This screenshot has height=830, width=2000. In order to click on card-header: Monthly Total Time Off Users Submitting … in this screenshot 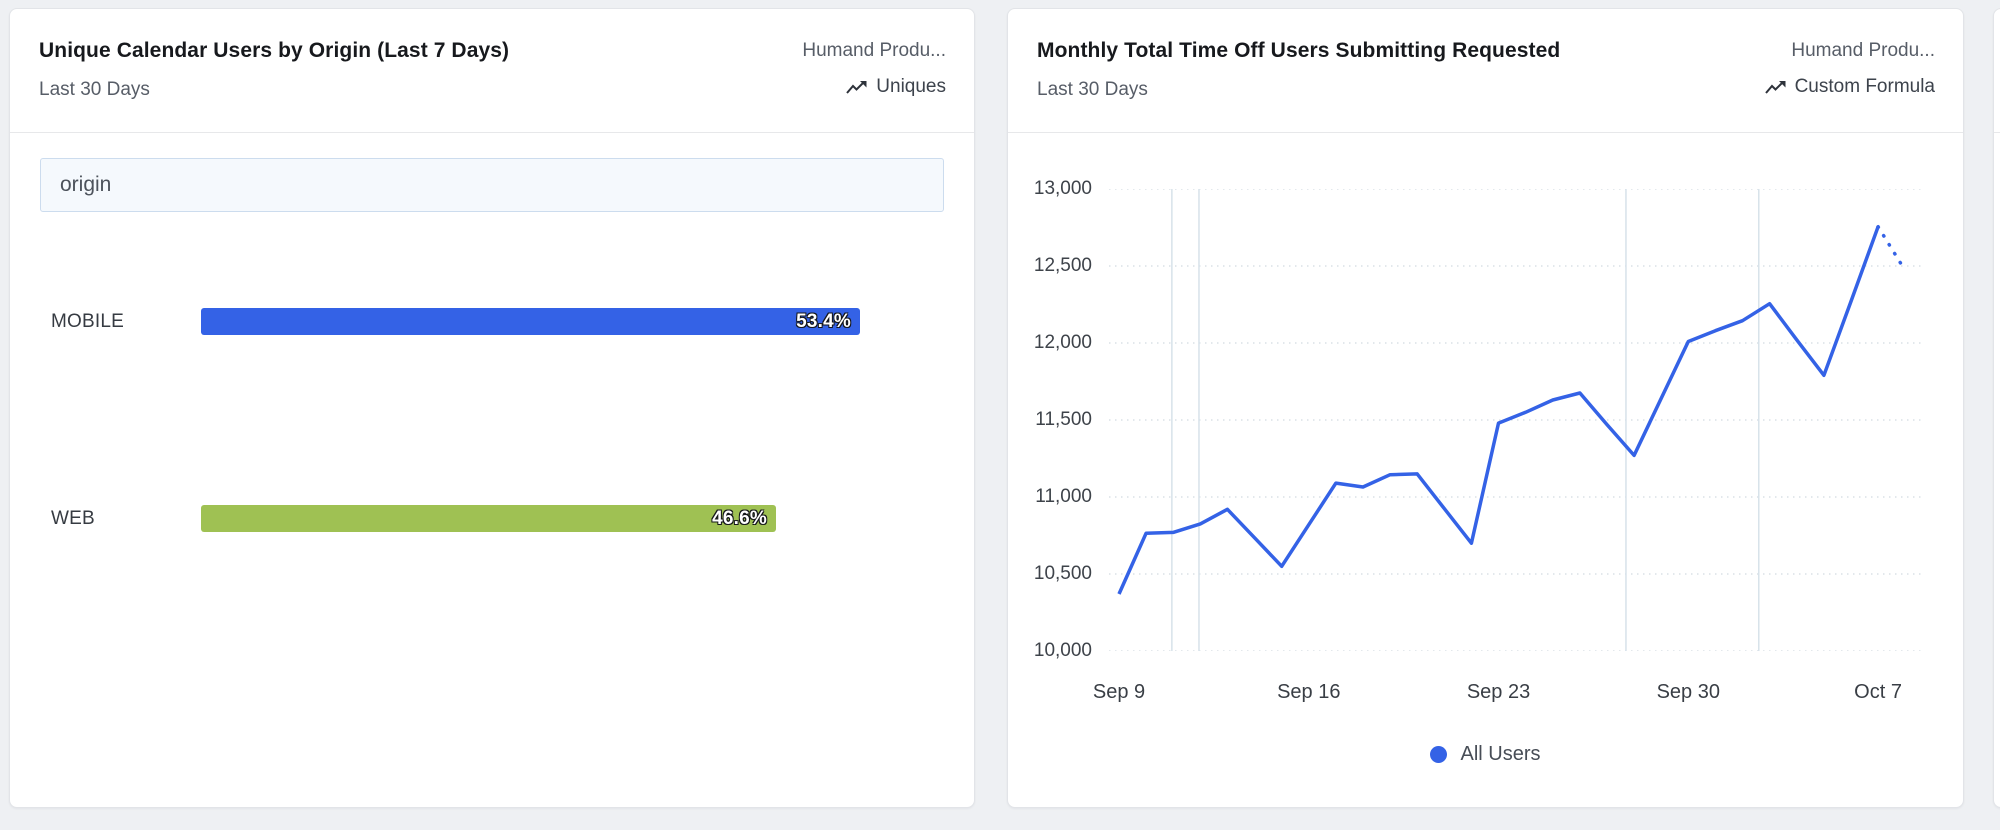, I will do `click(1485, 71)`.